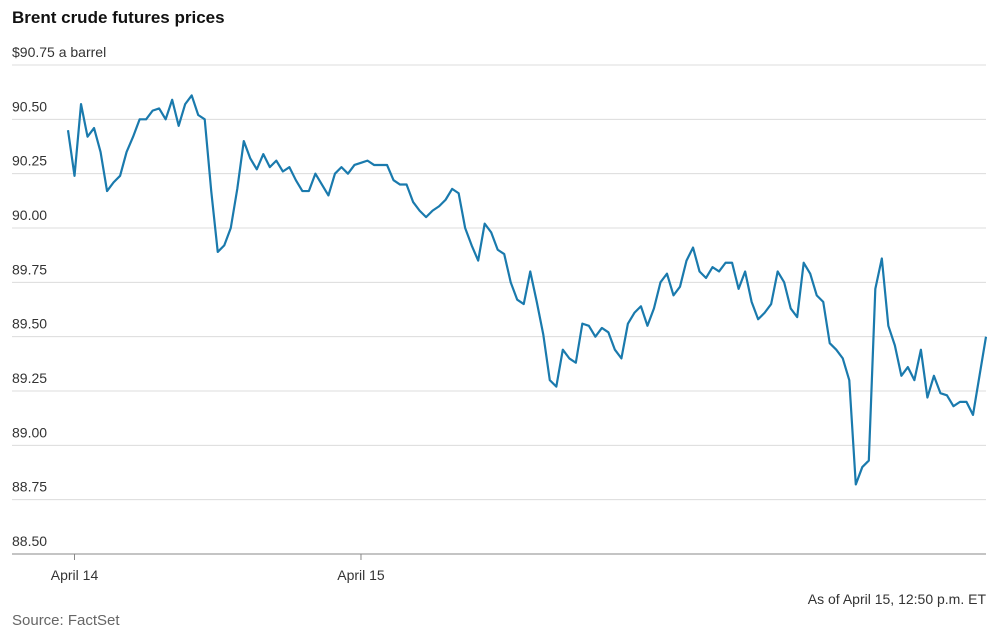 This screenshot has height=632, width=998. I want to click on y-tick-label: $90.75 a barrel, so click(59, 52).